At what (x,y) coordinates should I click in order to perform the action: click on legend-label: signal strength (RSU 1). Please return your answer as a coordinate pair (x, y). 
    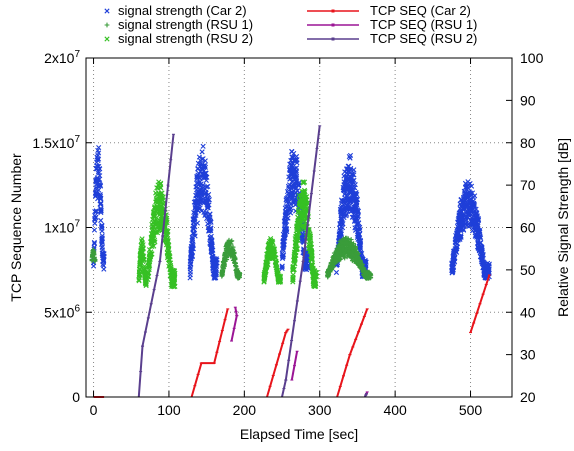
    Looking at the image, I should click on (185, 24).